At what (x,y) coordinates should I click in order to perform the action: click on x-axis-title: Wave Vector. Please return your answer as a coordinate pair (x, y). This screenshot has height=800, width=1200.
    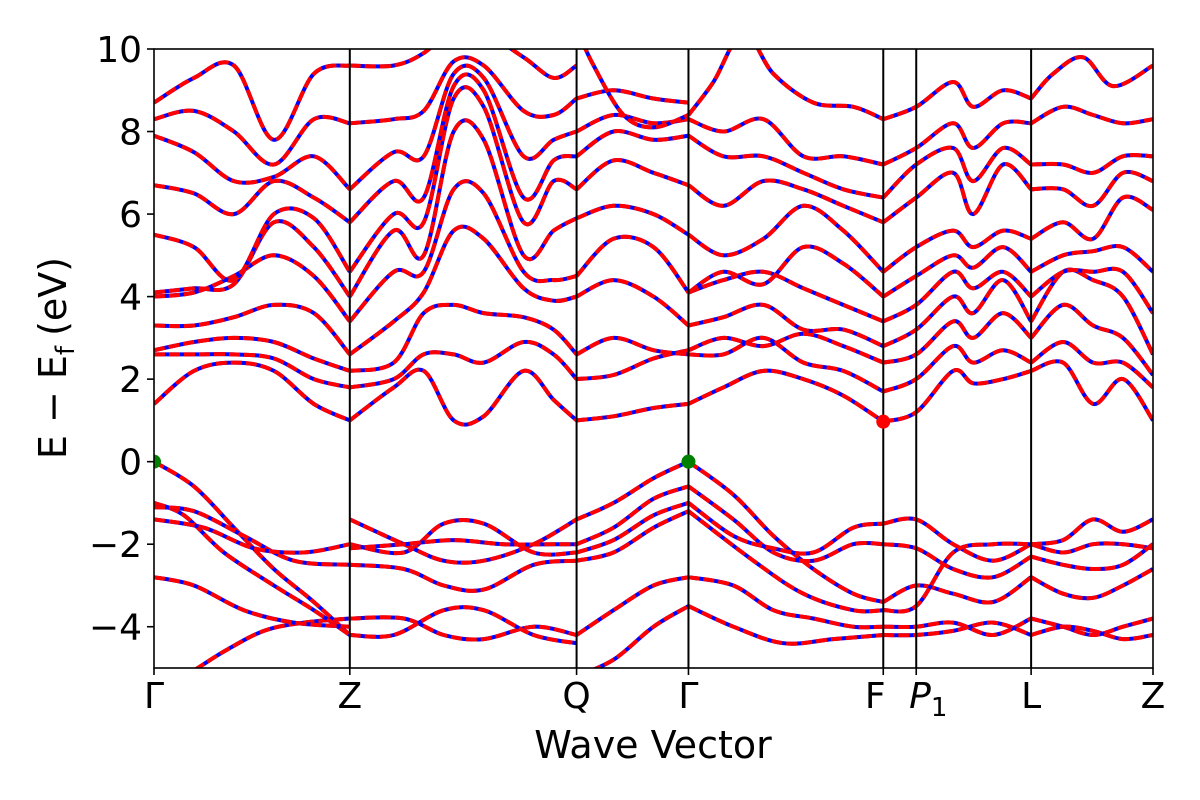
    Looking at the image, I should click on (653, 745).